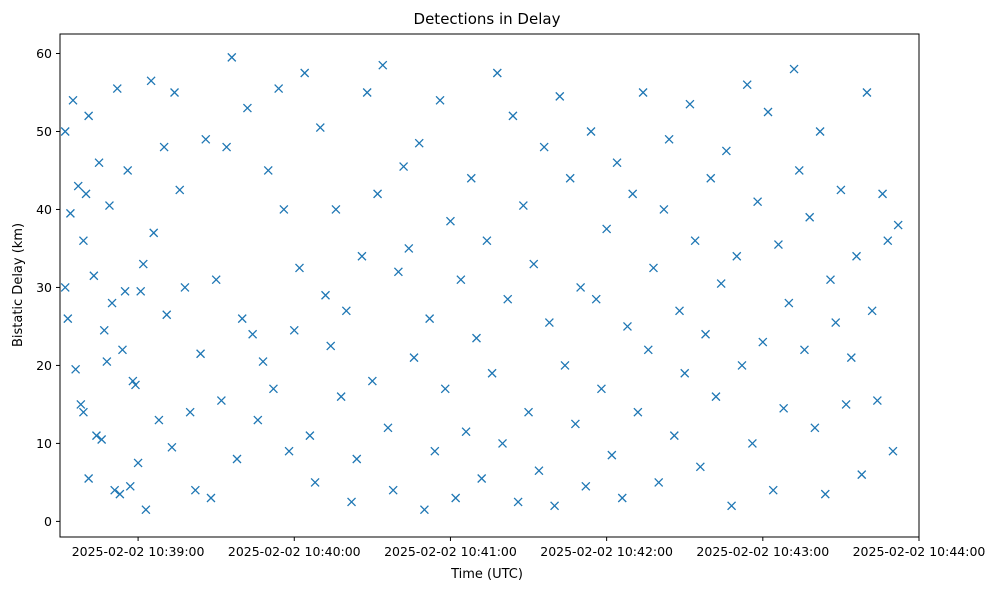  Describe the element at coordinates (486, 574) in the screenshot. I see `x-axis-label: Time (UTC)` at that location.